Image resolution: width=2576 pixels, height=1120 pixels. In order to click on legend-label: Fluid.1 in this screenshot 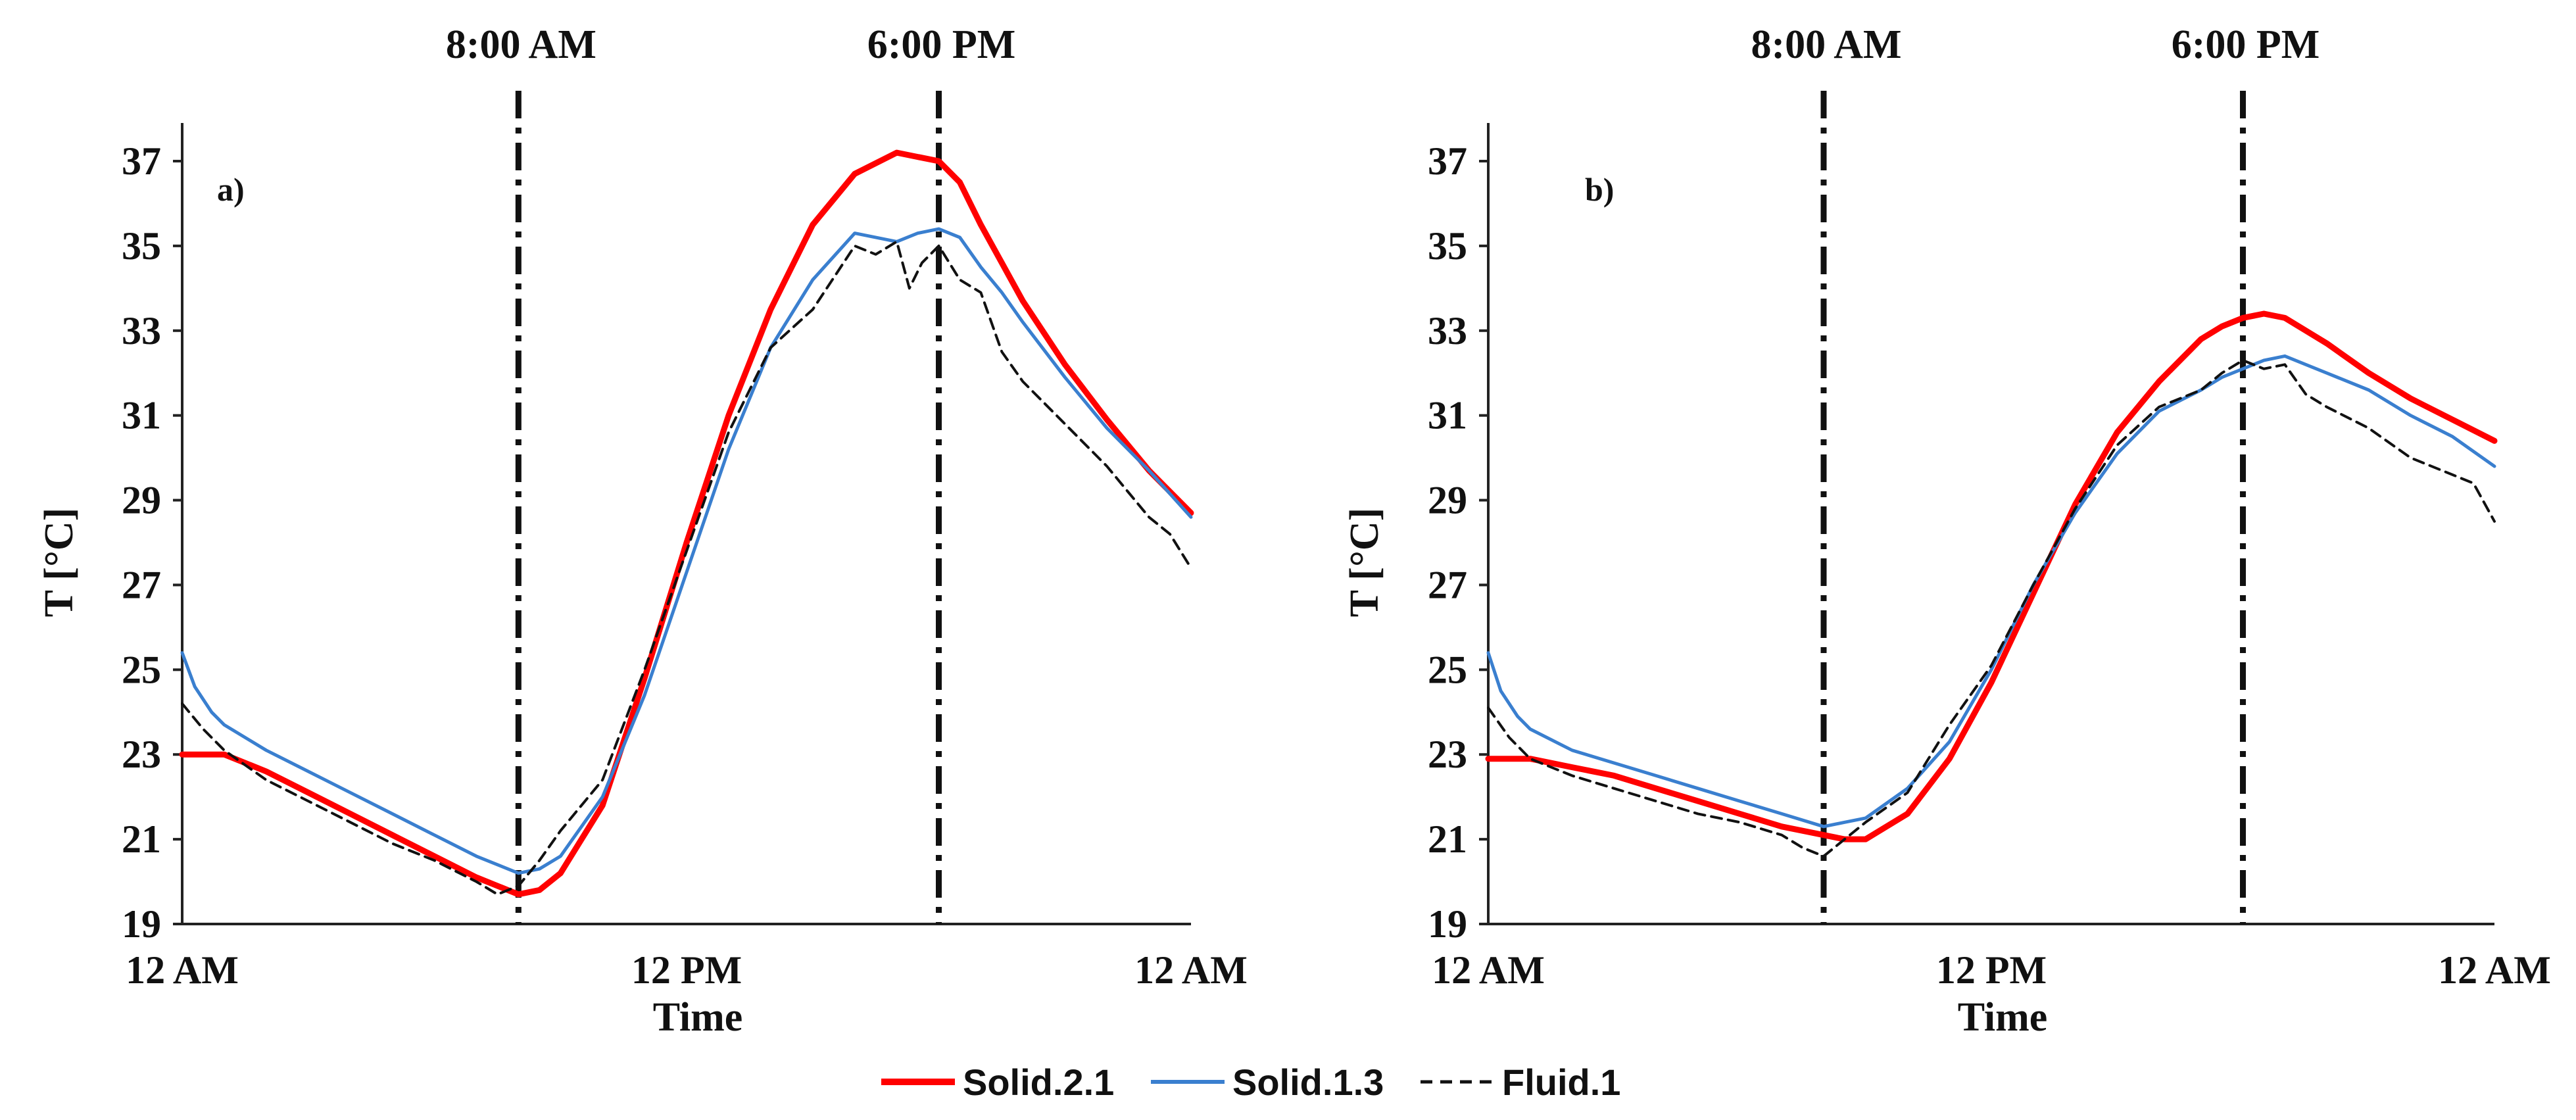, I will do `click(1561, 1082)`.